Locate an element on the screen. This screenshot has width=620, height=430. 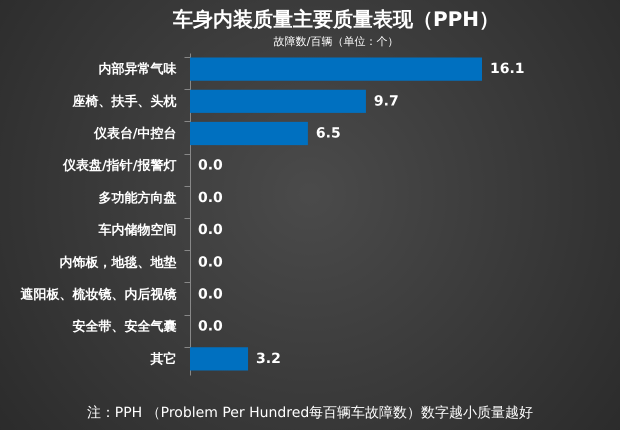
y-tick-label: 安全带、安全气囊 is located at coordinates (124, 326).